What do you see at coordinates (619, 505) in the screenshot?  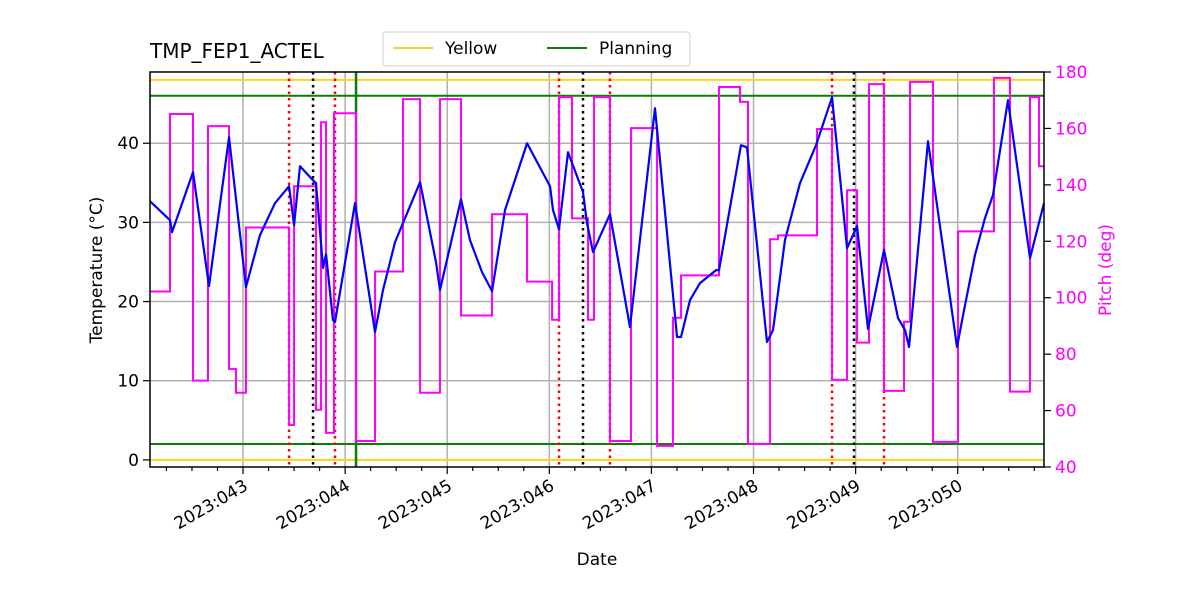 I see `x-tick-label: 2023:047` at bounding box center [619, 505].